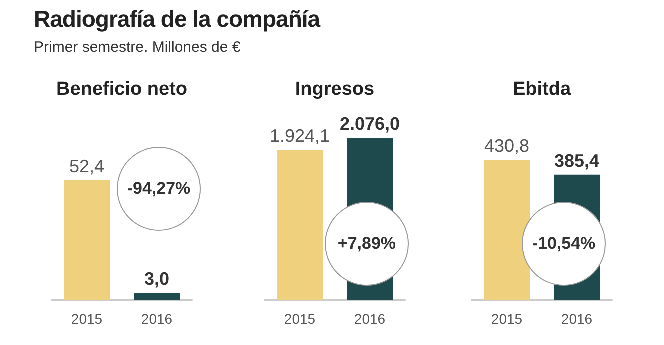  What do you see at coordinates (122, 89) in the screenshot?
I see `chart-title: Beneficio neto` at bounding box center [122, 89].